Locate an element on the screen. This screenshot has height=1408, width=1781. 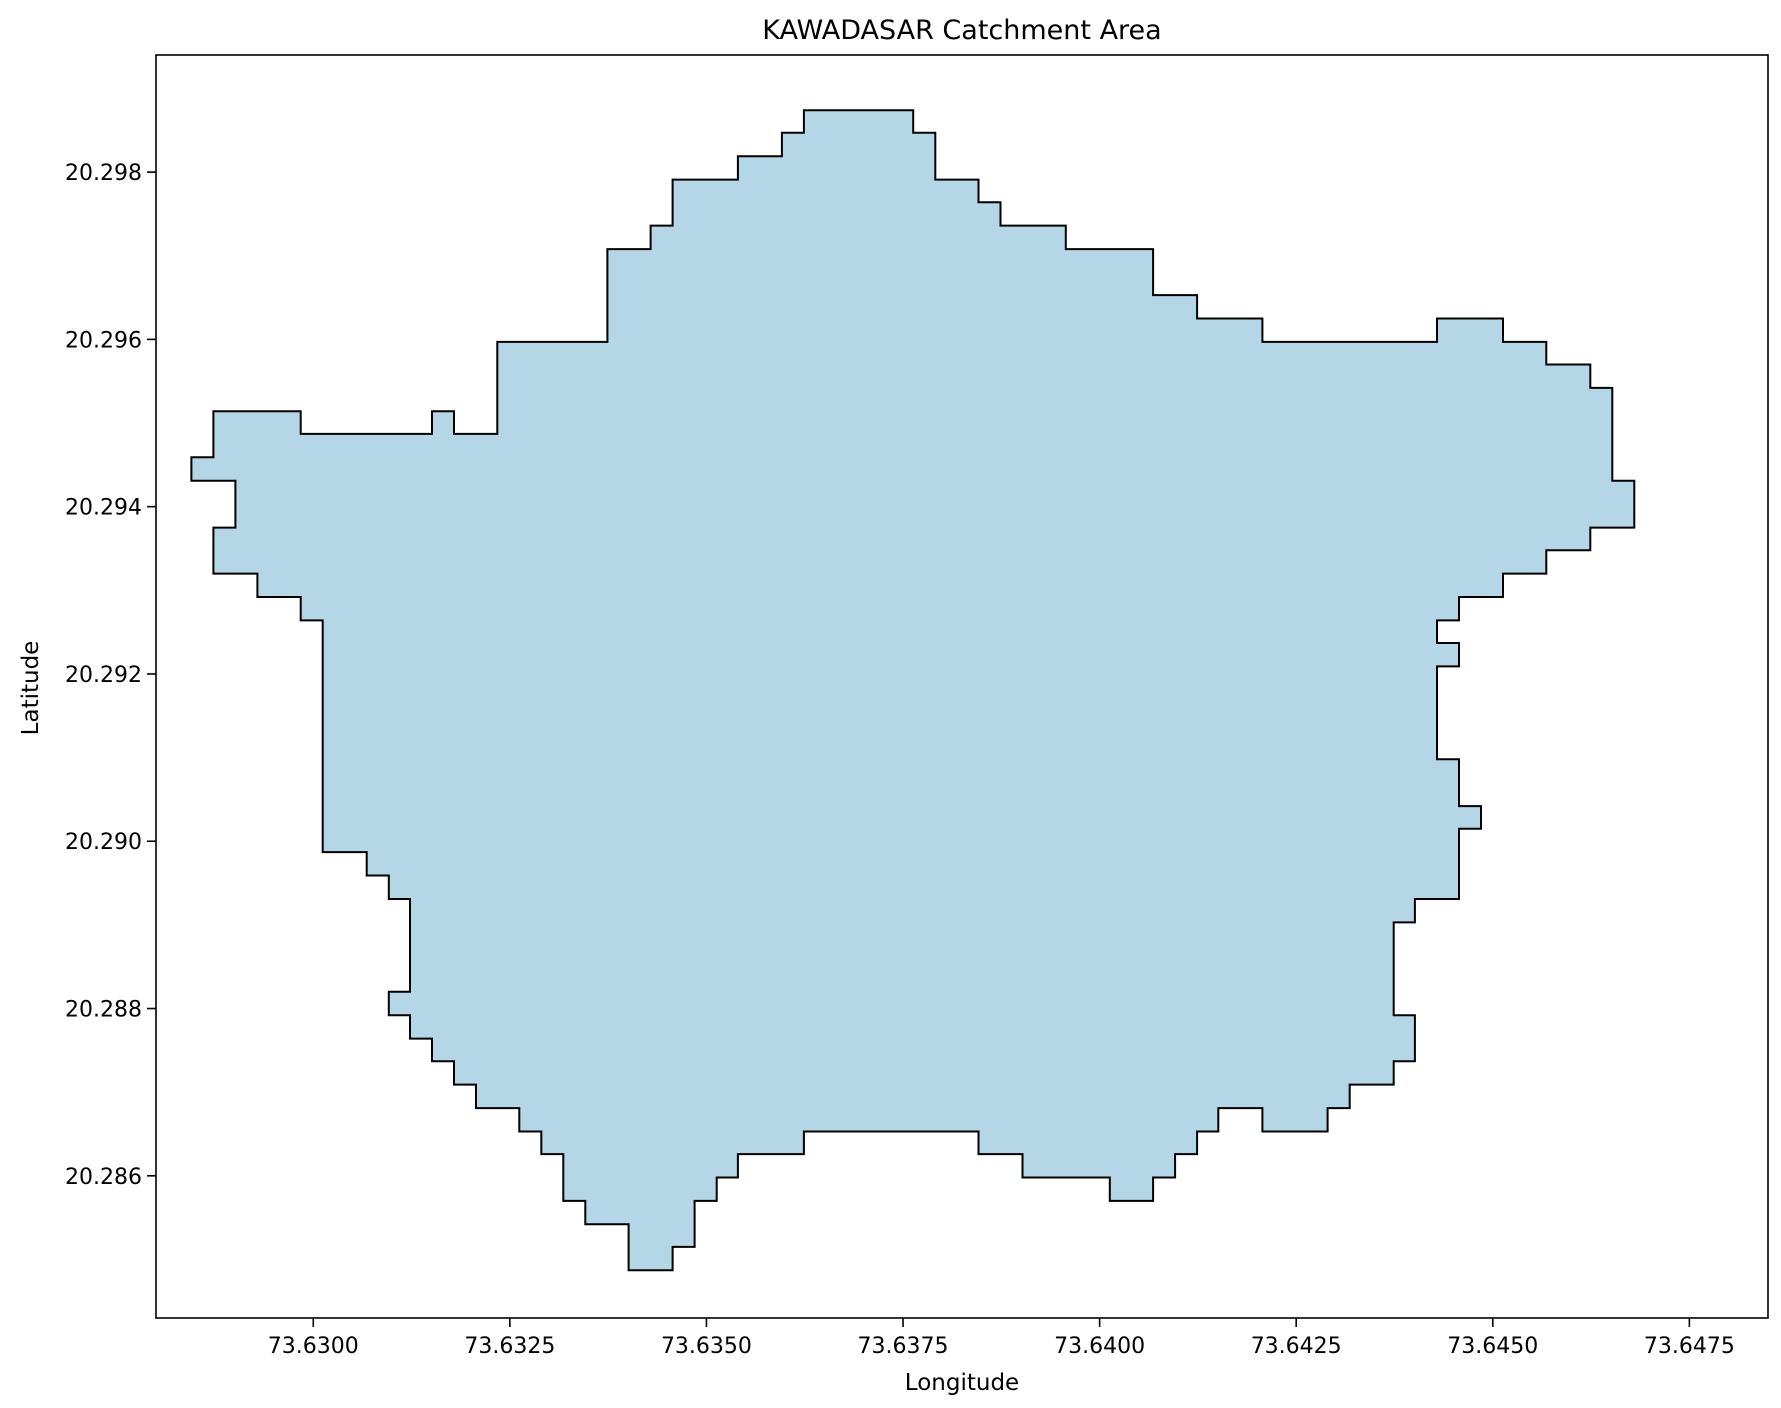
y-tick-label: 20.290 is located at coordinates (103, 842).